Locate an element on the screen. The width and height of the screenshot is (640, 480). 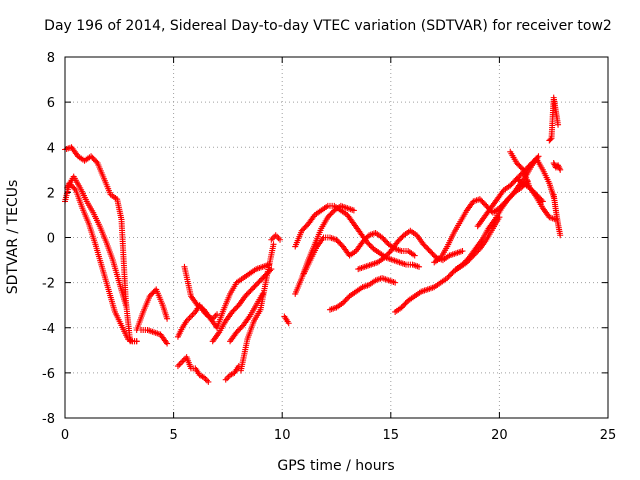
x-axis-title: GPS time / hours is located at coordinates (335, 466).